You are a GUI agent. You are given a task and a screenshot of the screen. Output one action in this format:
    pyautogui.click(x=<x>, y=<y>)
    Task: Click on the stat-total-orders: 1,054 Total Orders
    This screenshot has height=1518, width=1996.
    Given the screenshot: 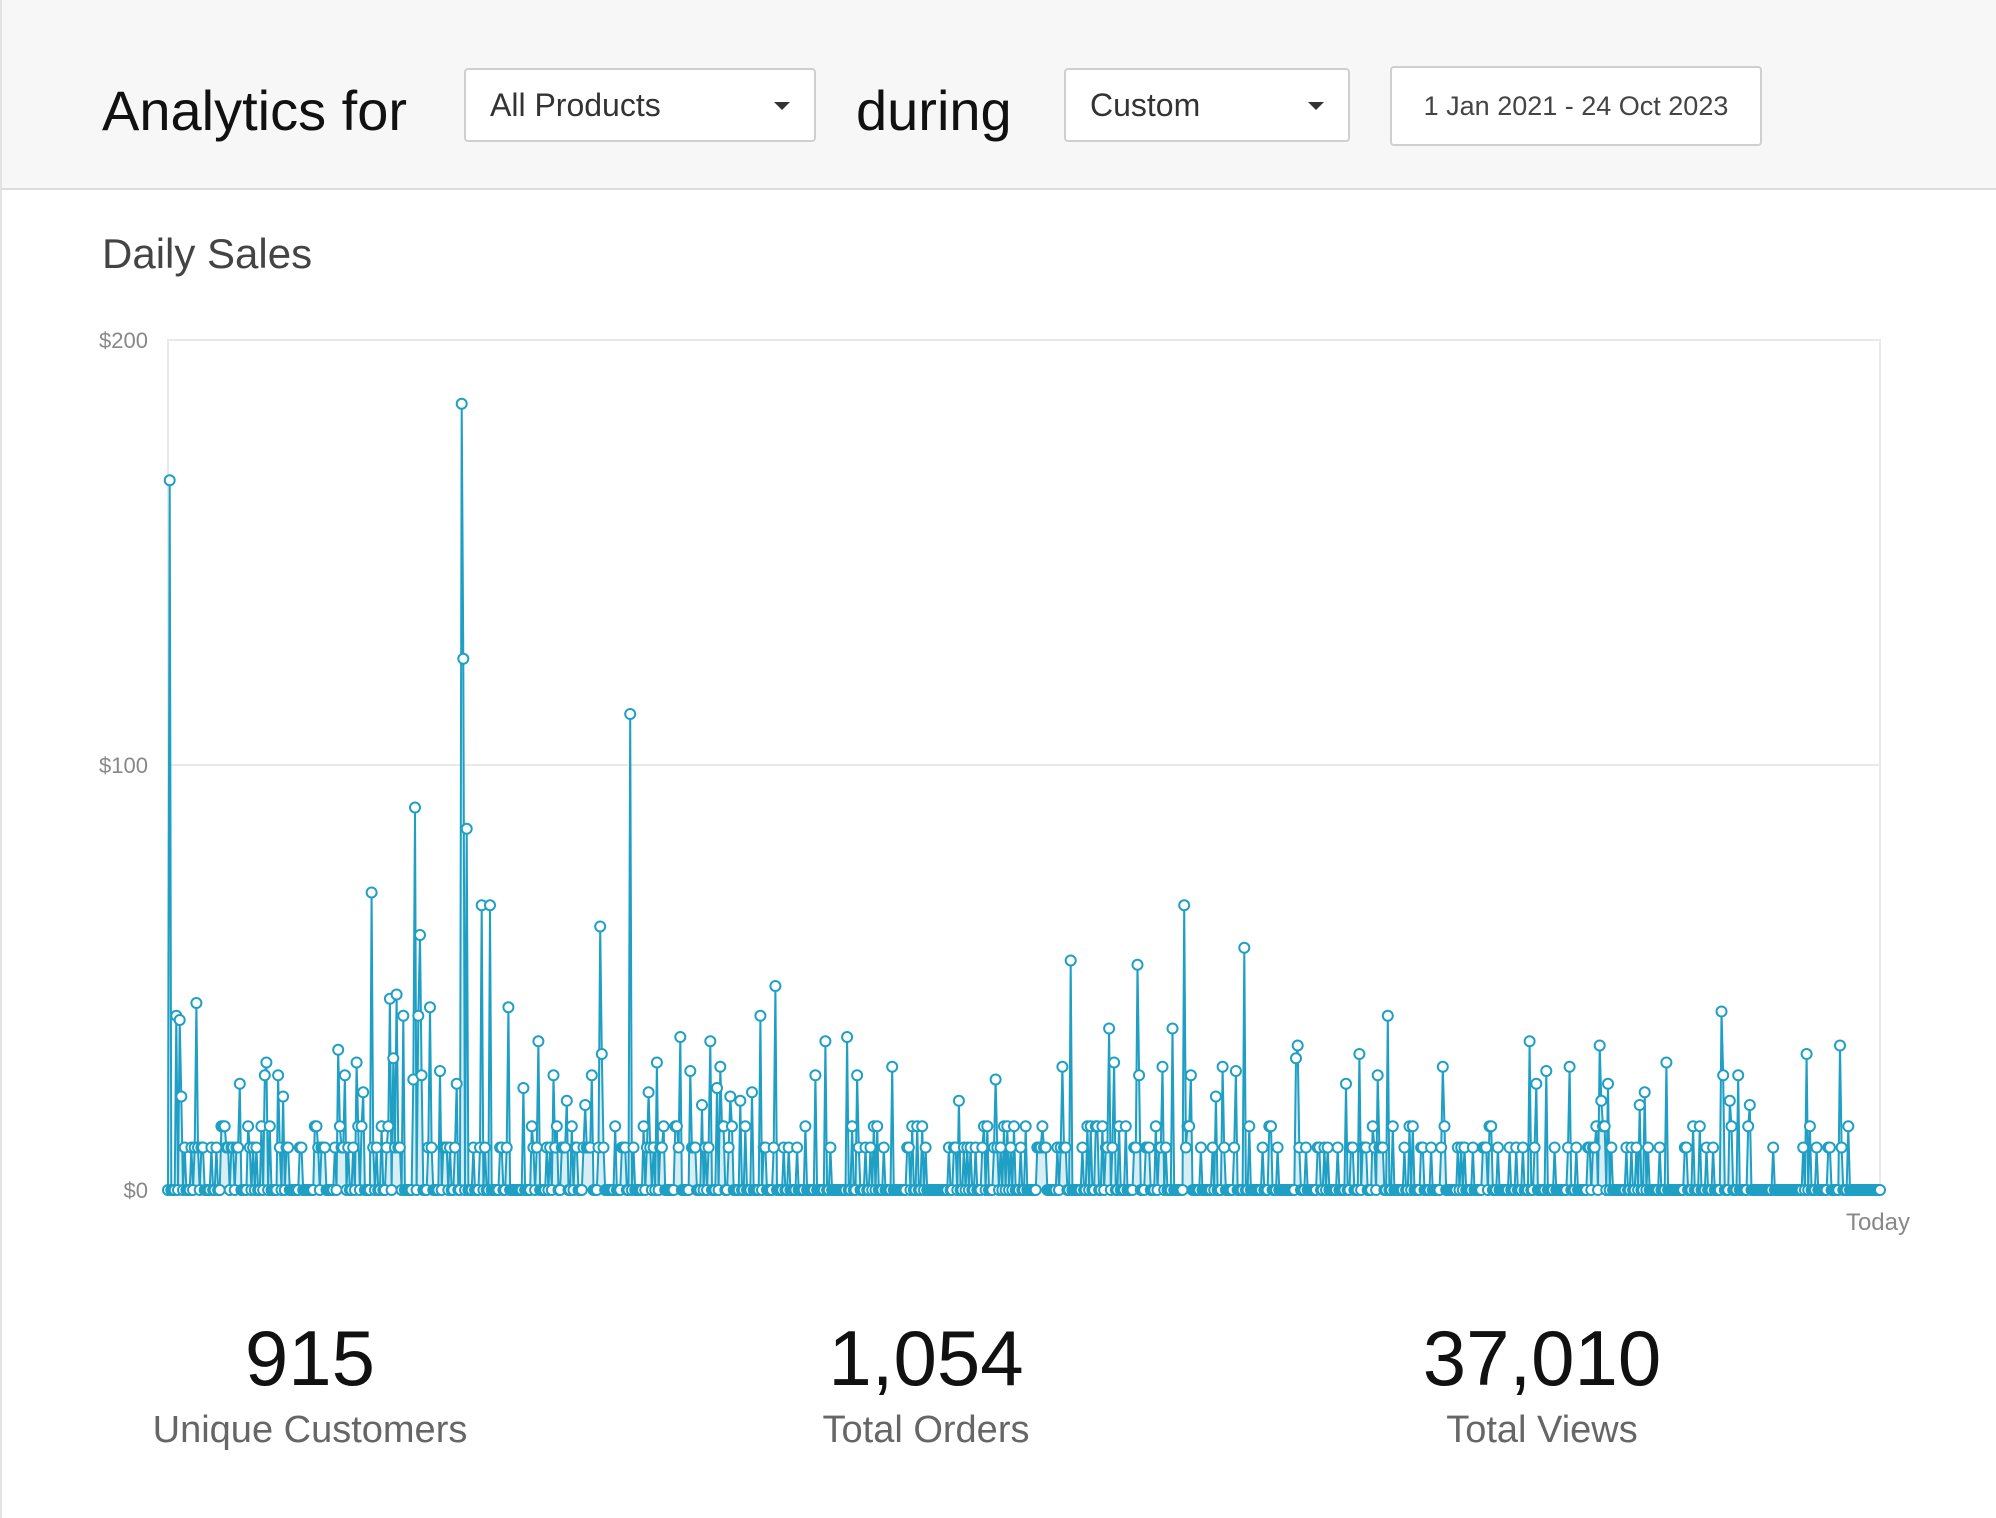 What is the action you would take?
    pyautogui.click(x=926, y=1382)
    